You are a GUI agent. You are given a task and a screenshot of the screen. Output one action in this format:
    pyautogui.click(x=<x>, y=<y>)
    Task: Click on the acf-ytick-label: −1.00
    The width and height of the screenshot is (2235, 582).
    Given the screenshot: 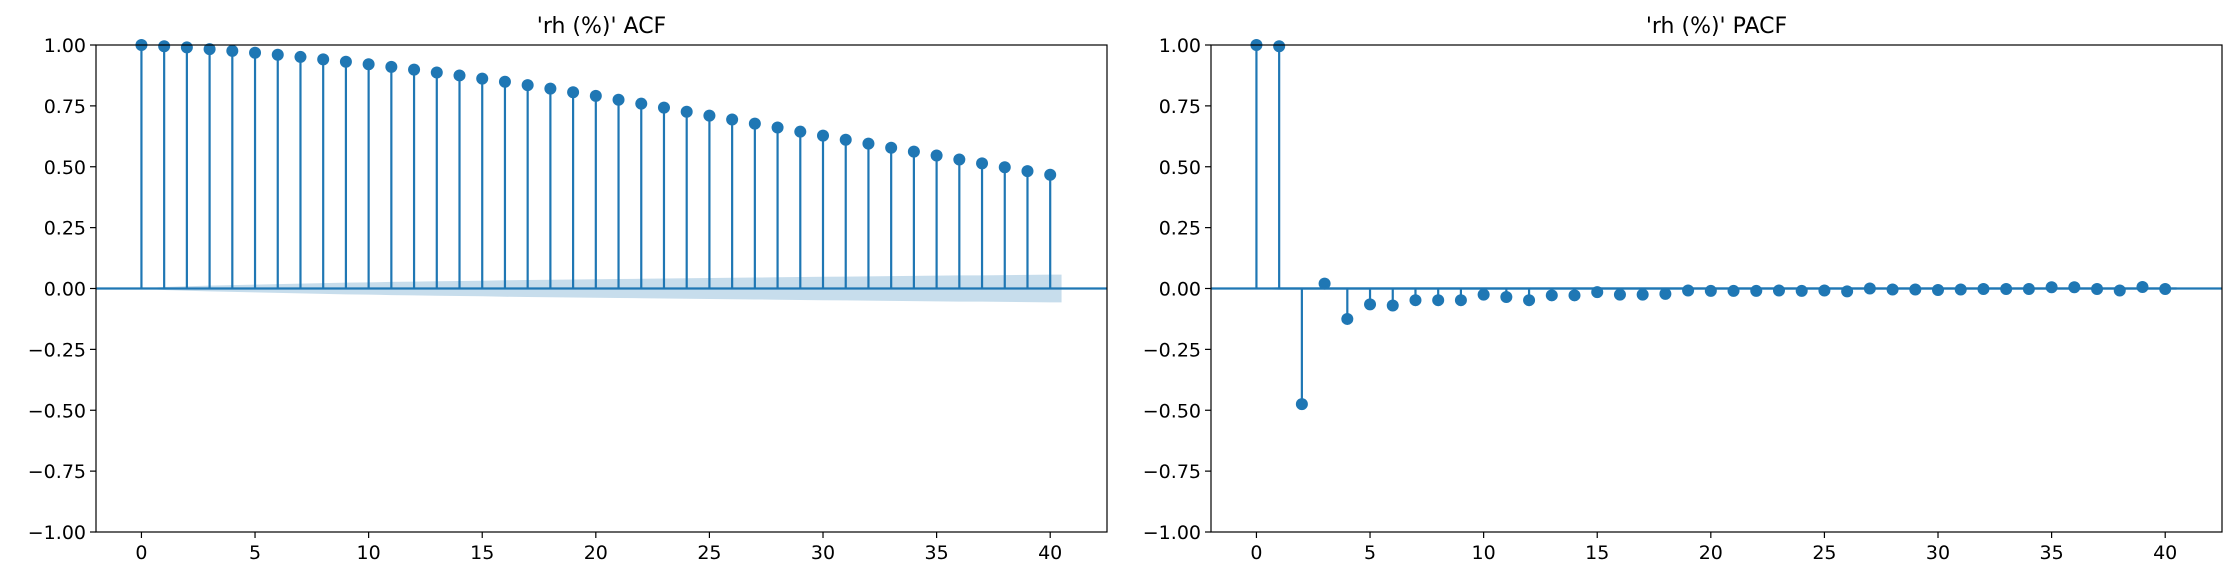 What is the action you would take?
    pyautogui.click(x=57, y=533)
    